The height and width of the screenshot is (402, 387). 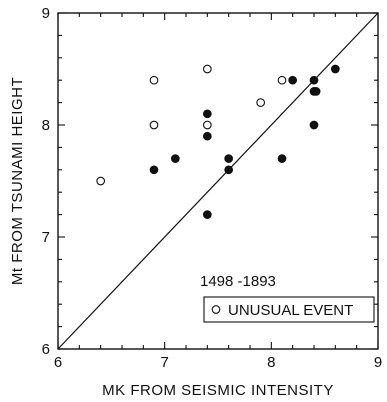 I want to click on x-tick-label: 6, so click(x=58, y=362).